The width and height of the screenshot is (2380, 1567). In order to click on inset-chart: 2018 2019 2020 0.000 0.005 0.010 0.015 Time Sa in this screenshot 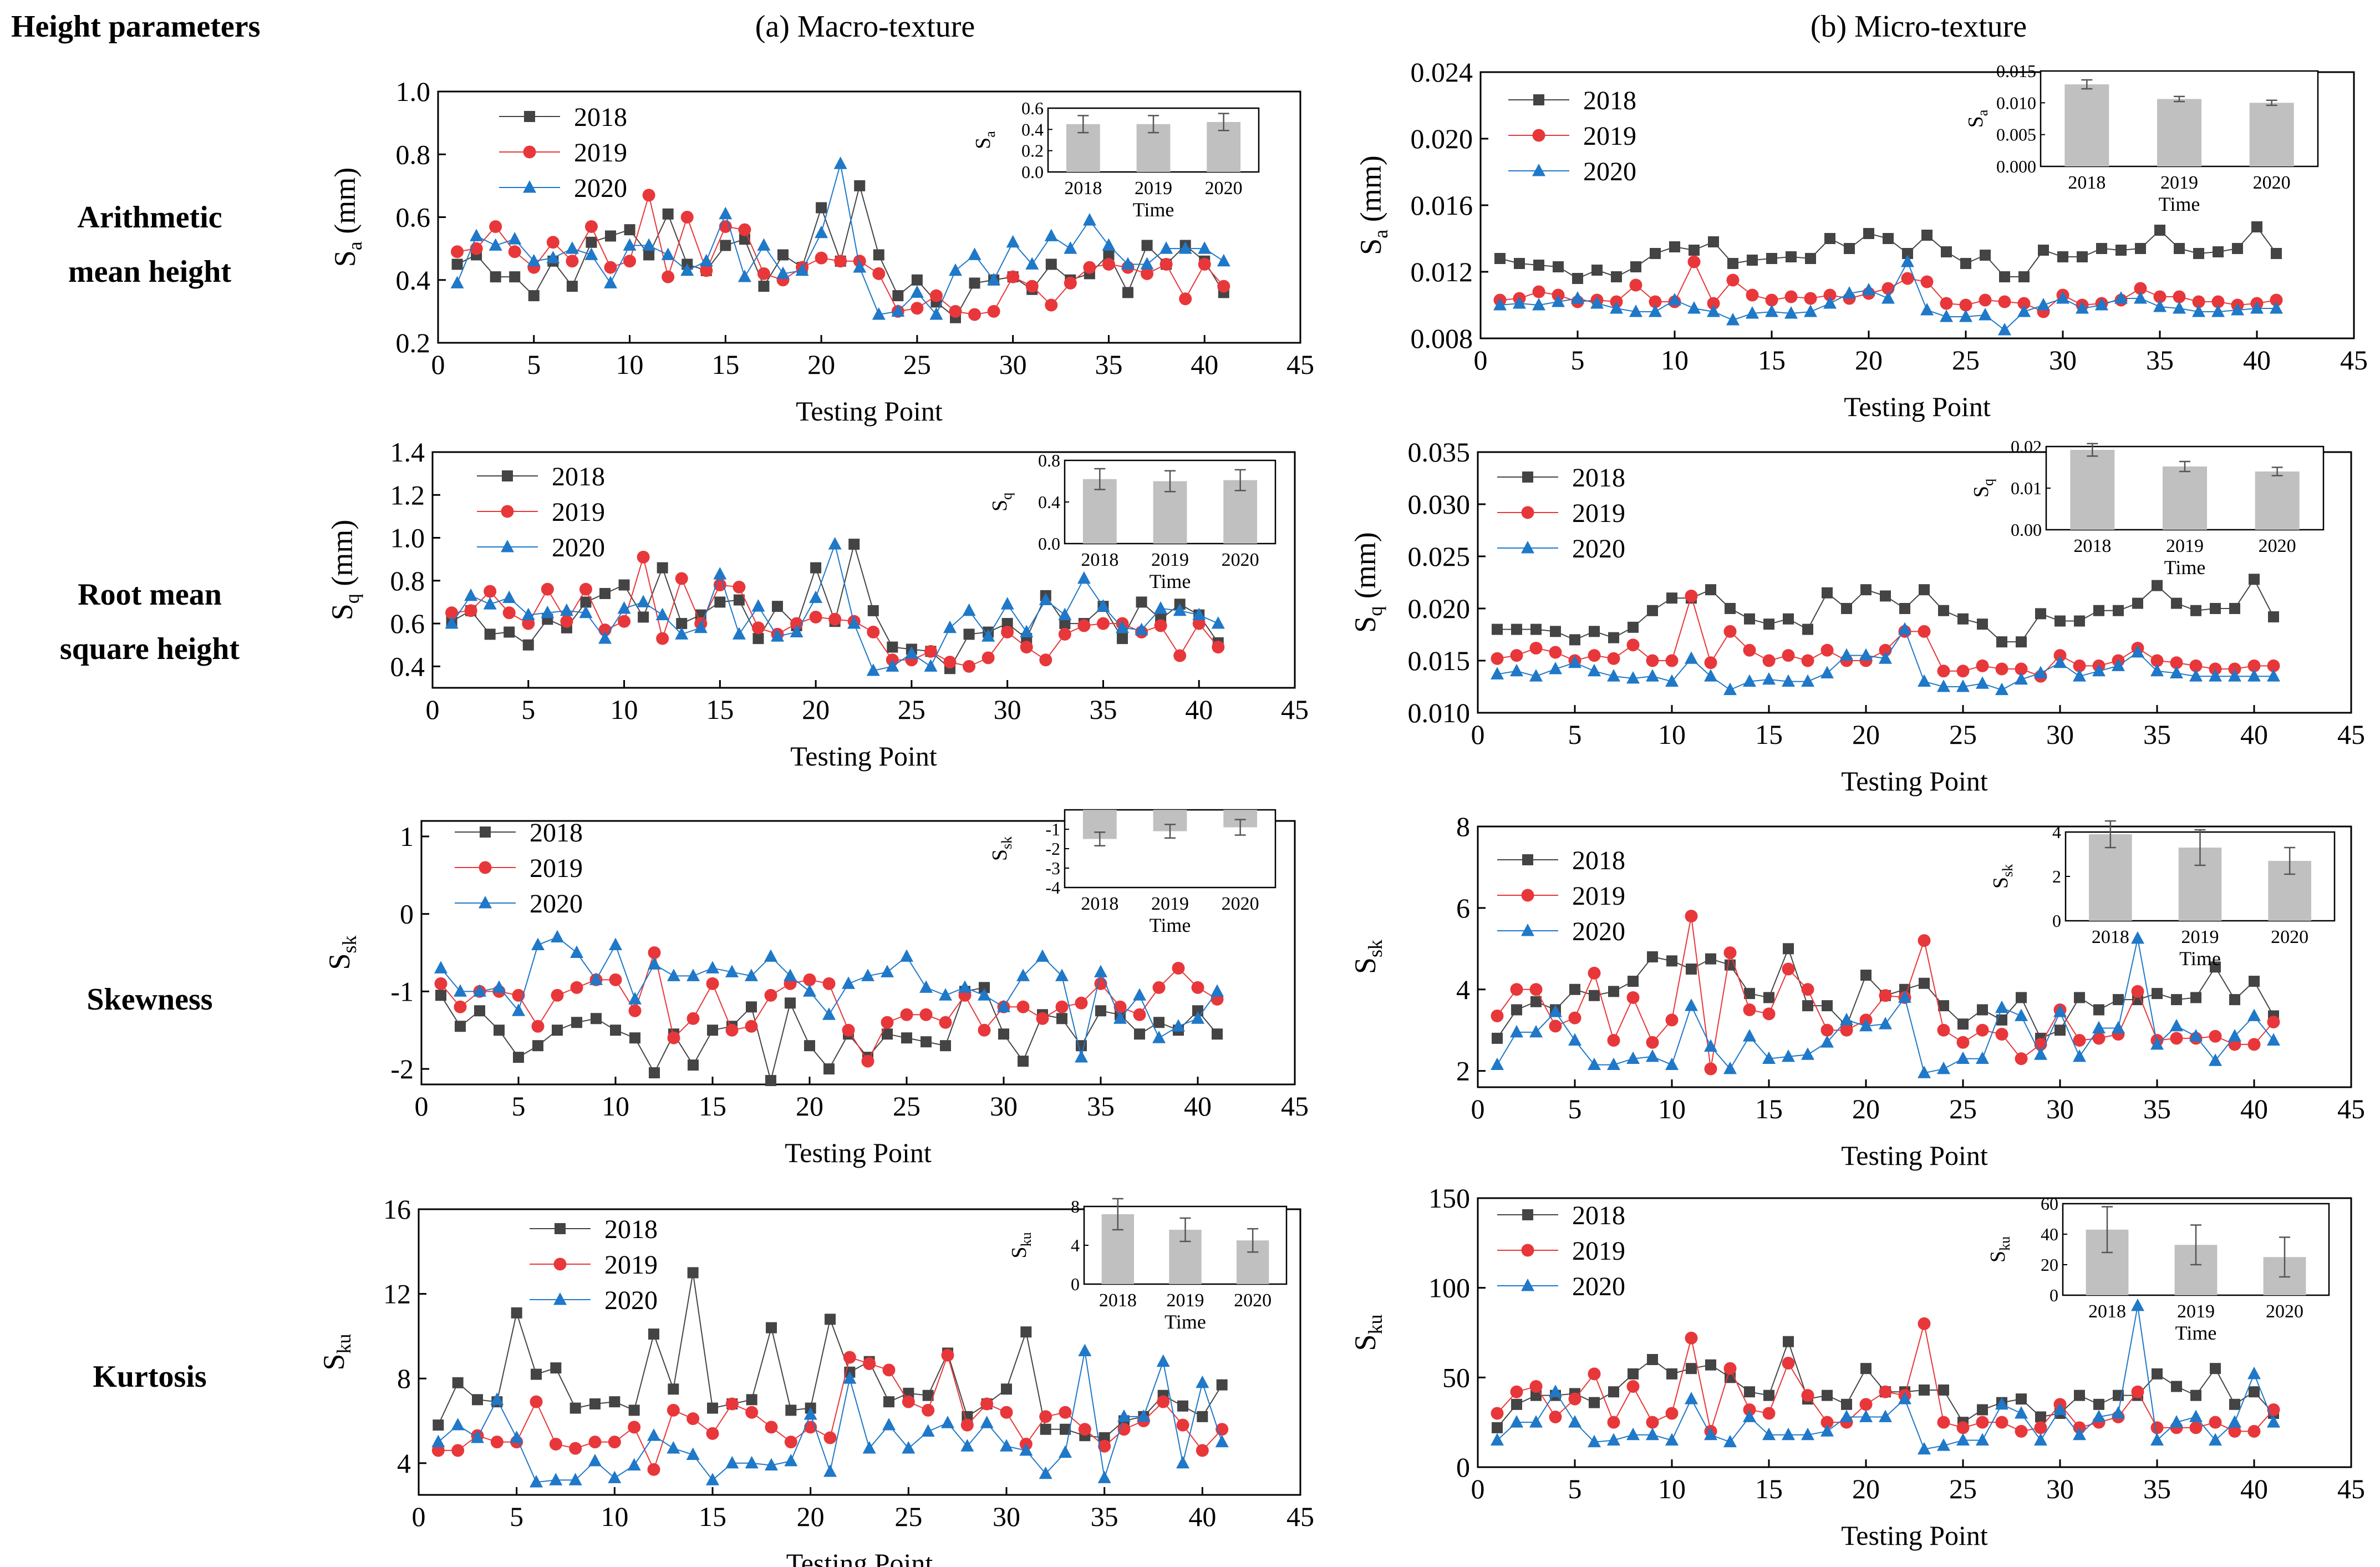, I will do `click(2141, 138)`.